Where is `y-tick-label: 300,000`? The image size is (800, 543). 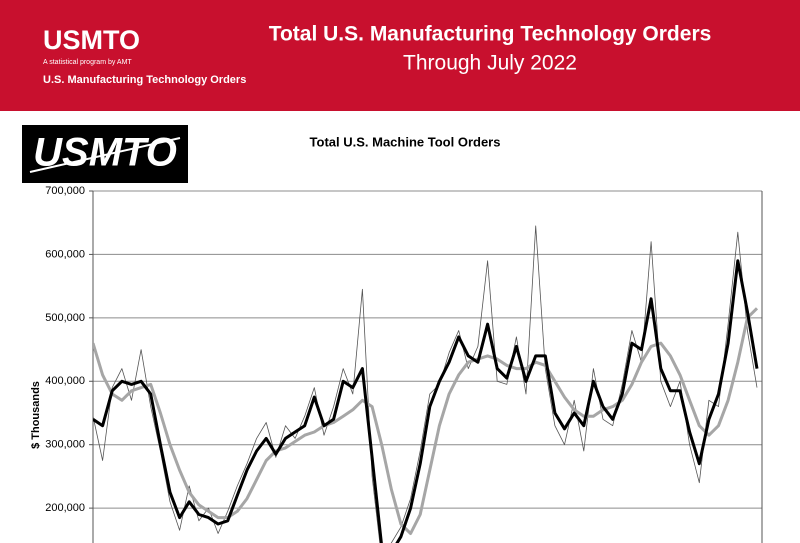 y-tick-label: 300,000 is located at coordinates (65, 445).